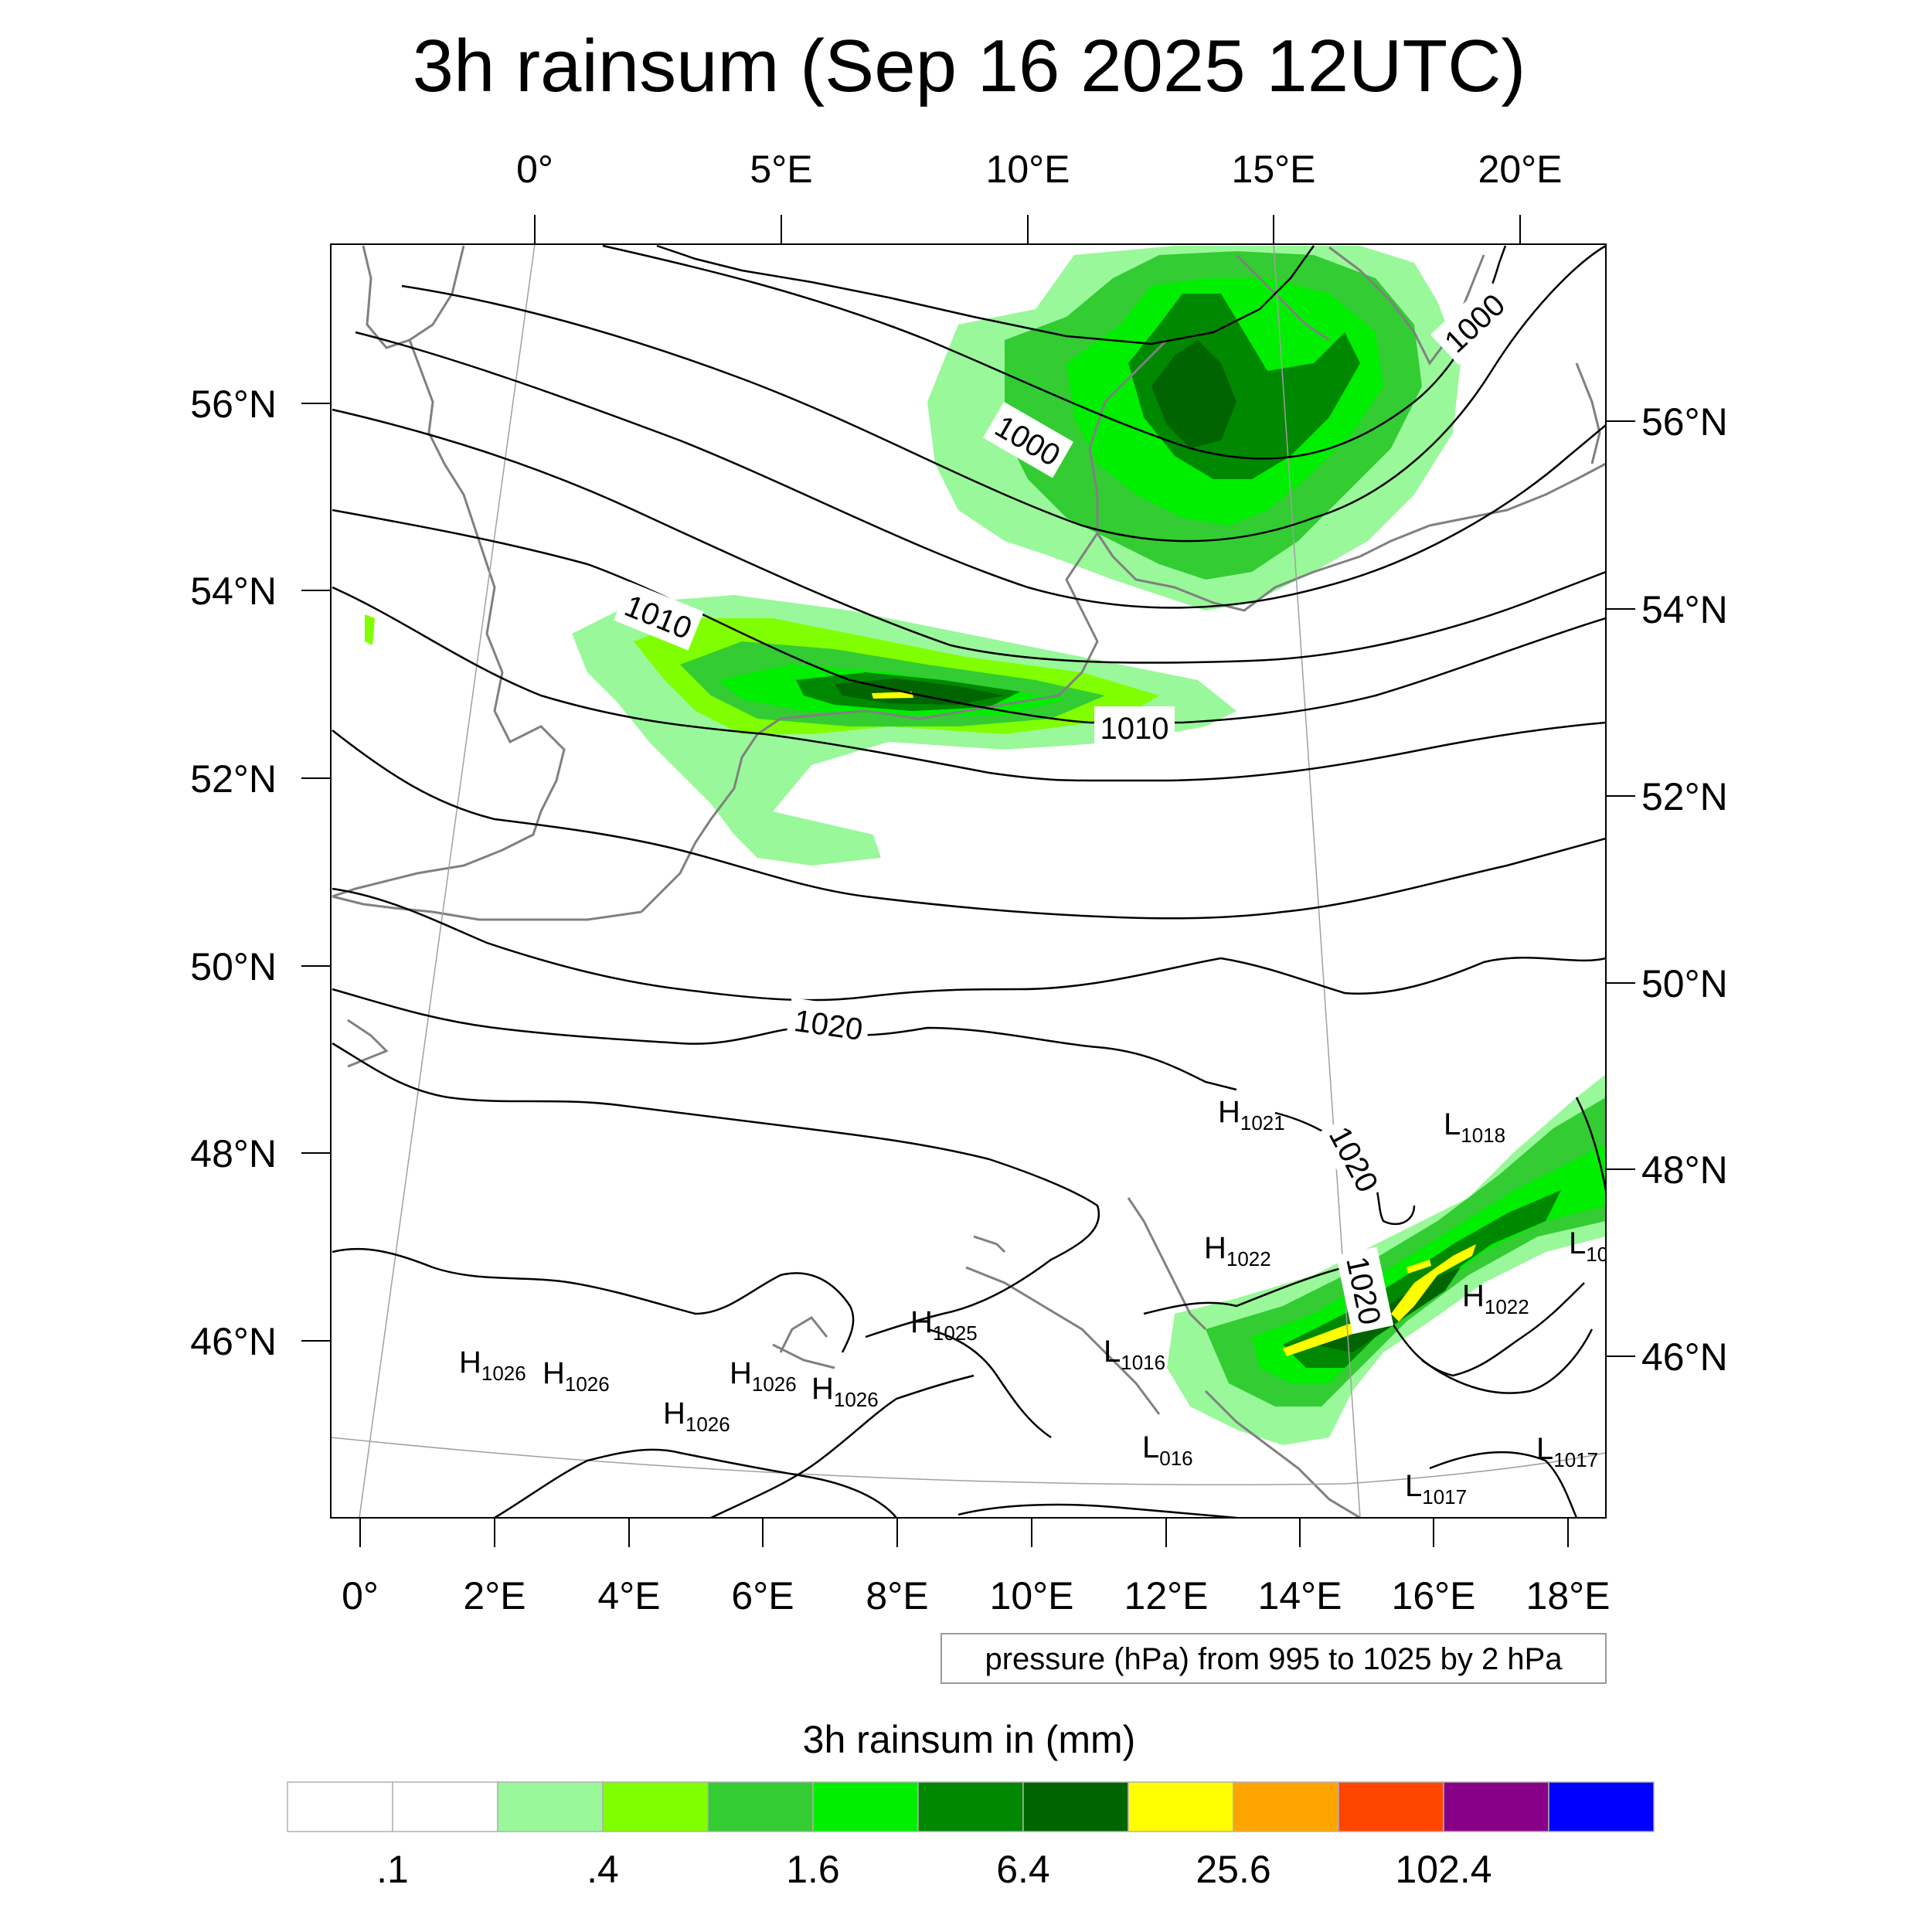 This screenshot has width=1932, height=1932. I want to click on pressure-center: H1021, so click(1251, 1114).